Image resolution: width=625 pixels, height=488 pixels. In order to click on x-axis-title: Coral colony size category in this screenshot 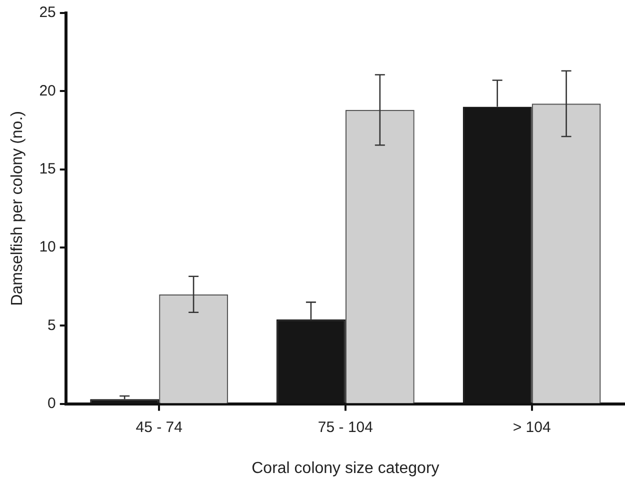, I will do `click(346, 468)`.